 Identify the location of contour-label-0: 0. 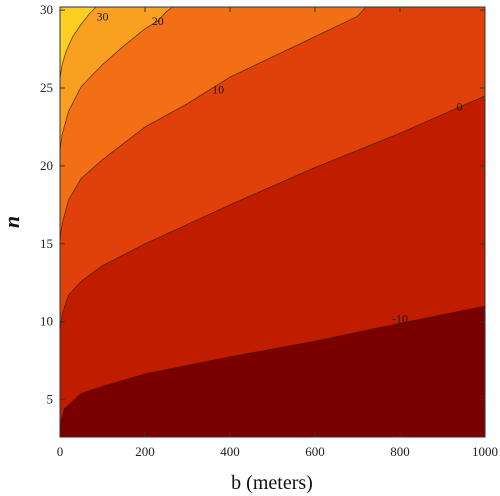
(460, 107).